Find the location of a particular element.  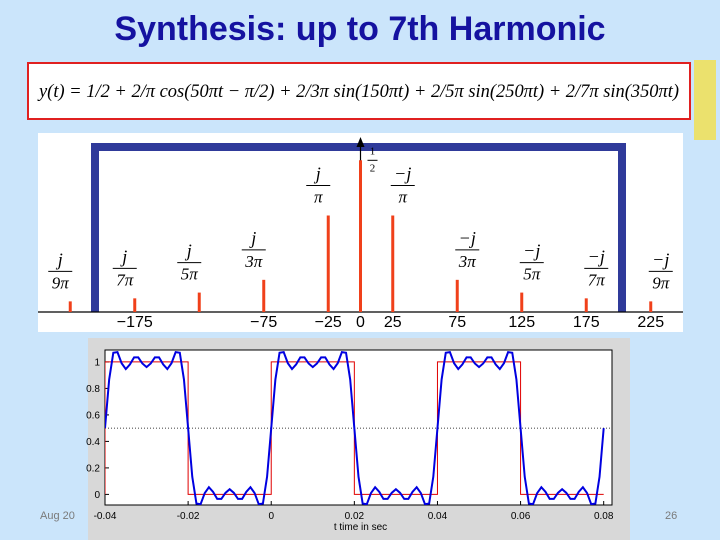

x-tick-label: 0.02 is located at coordinates (355, 516).